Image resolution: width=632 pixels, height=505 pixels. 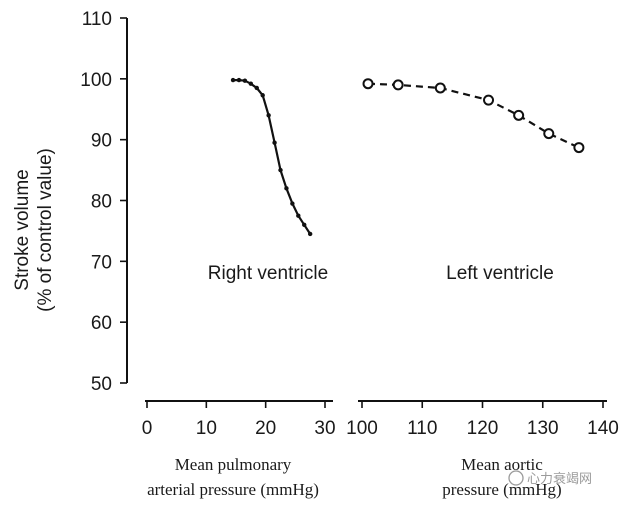 What do you see at coordinates (501, 489) in the screenshot?
I see `x-axis-label-left-line-2: pressure (mmHg)` at bounding box center [501, 489].